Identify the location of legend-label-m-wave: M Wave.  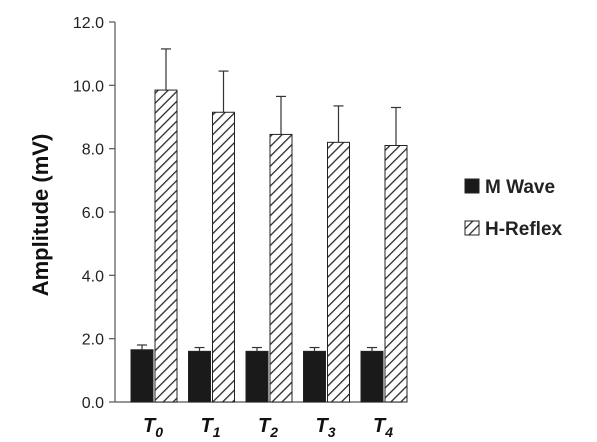
(520, 187).